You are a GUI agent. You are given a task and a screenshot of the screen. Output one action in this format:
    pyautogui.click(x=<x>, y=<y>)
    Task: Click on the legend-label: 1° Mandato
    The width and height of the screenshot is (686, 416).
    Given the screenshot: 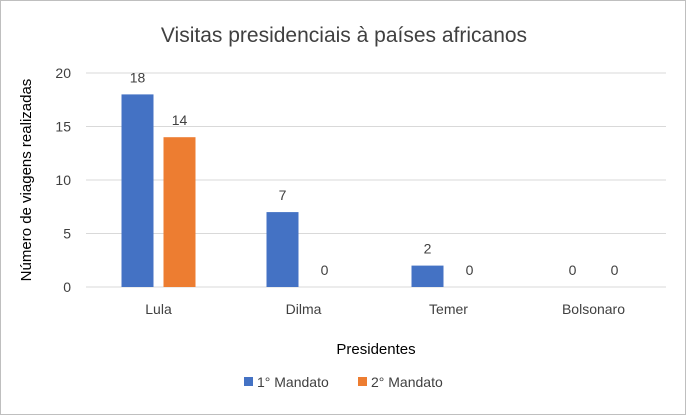 What is the action you would take?
    pyautogui.click(x=293, y=382)
    